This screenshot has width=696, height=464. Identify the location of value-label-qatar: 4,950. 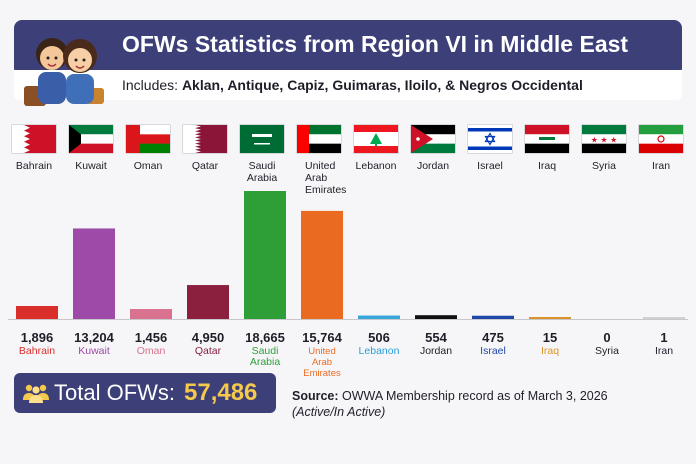
(208, 337).